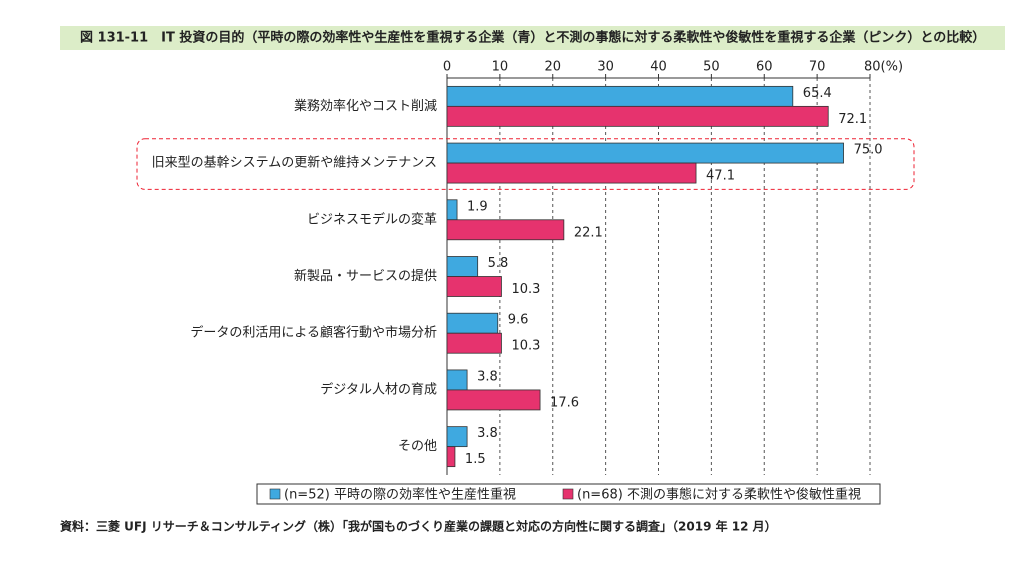 This screenshot has height=567, width=1024. I want to click on y-tick-label: ビジネスモデルの変革, so click(372, 219).